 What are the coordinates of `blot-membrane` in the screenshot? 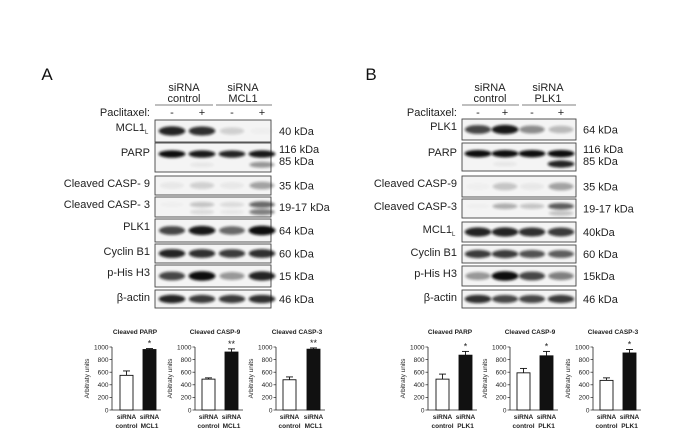 It's located at (519, 186).